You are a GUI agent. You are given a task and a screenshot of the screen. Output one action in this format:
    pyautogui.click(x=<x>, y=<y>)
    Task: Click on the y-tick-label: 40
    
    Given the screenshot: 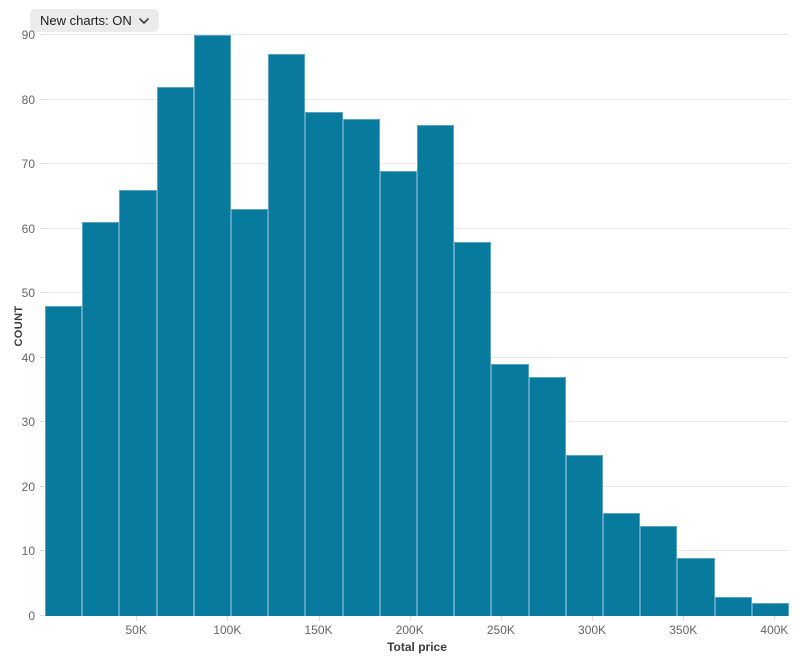 What is the action you would take?
    pyautogui.click(x=28, y=357)
    